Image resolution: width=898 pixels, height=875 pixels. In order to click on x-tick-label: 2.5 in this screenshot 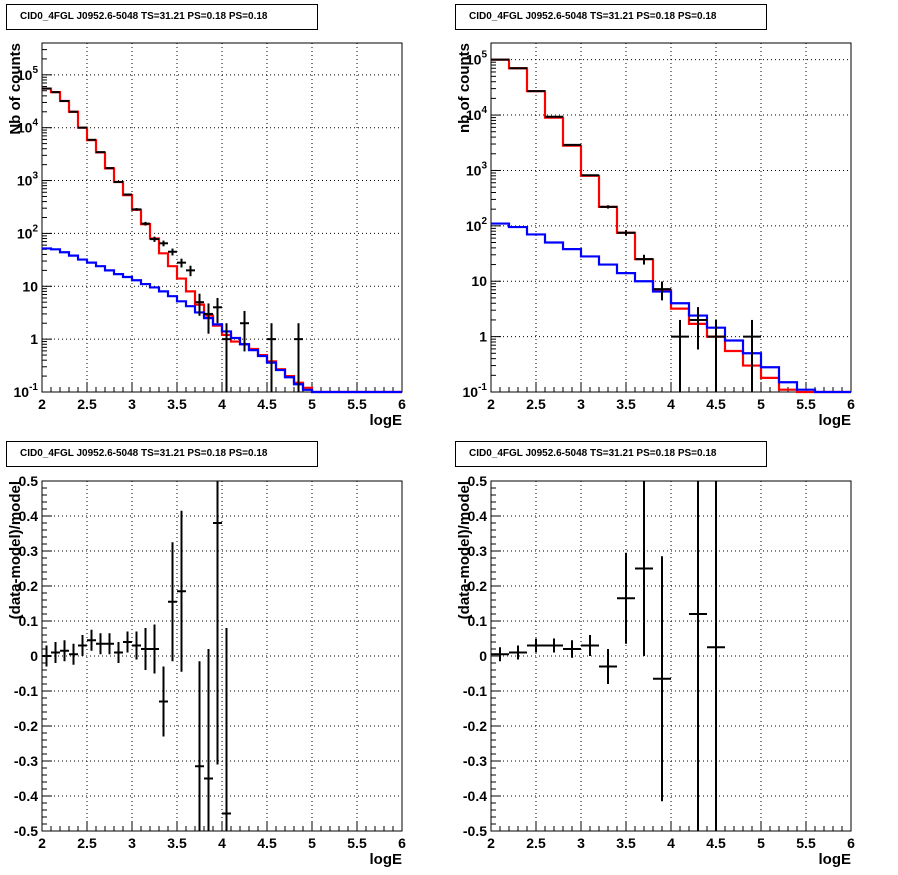, I will do `click(87, 404)`.